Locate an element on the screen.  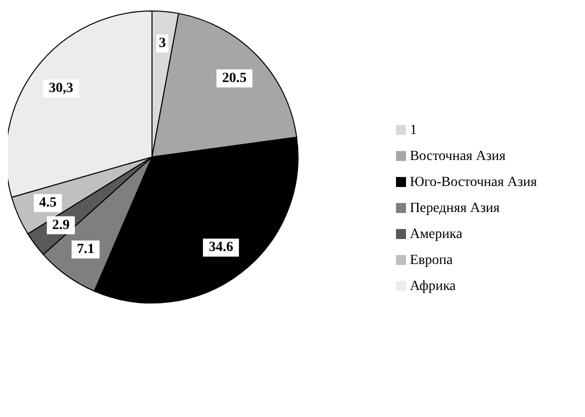
legend-label: Юго-Восточная Азия is located at coordinates (473, 182).